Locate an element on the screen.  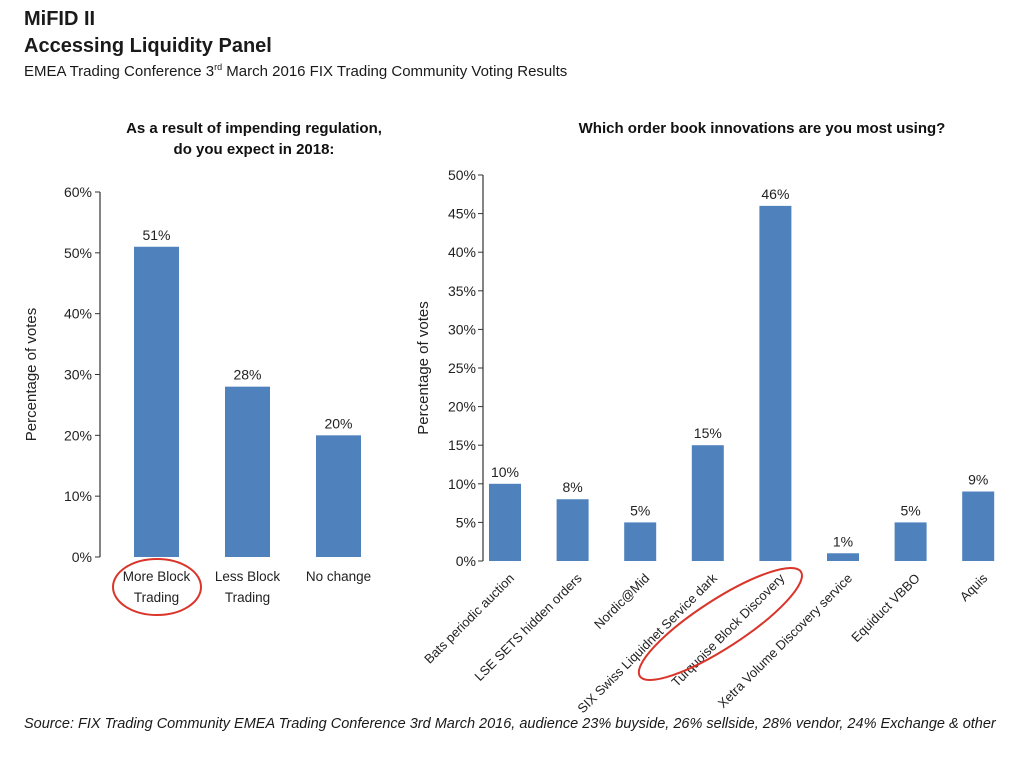
chart1-title: do you expect in 2018: is located at coordinates (254, 149).